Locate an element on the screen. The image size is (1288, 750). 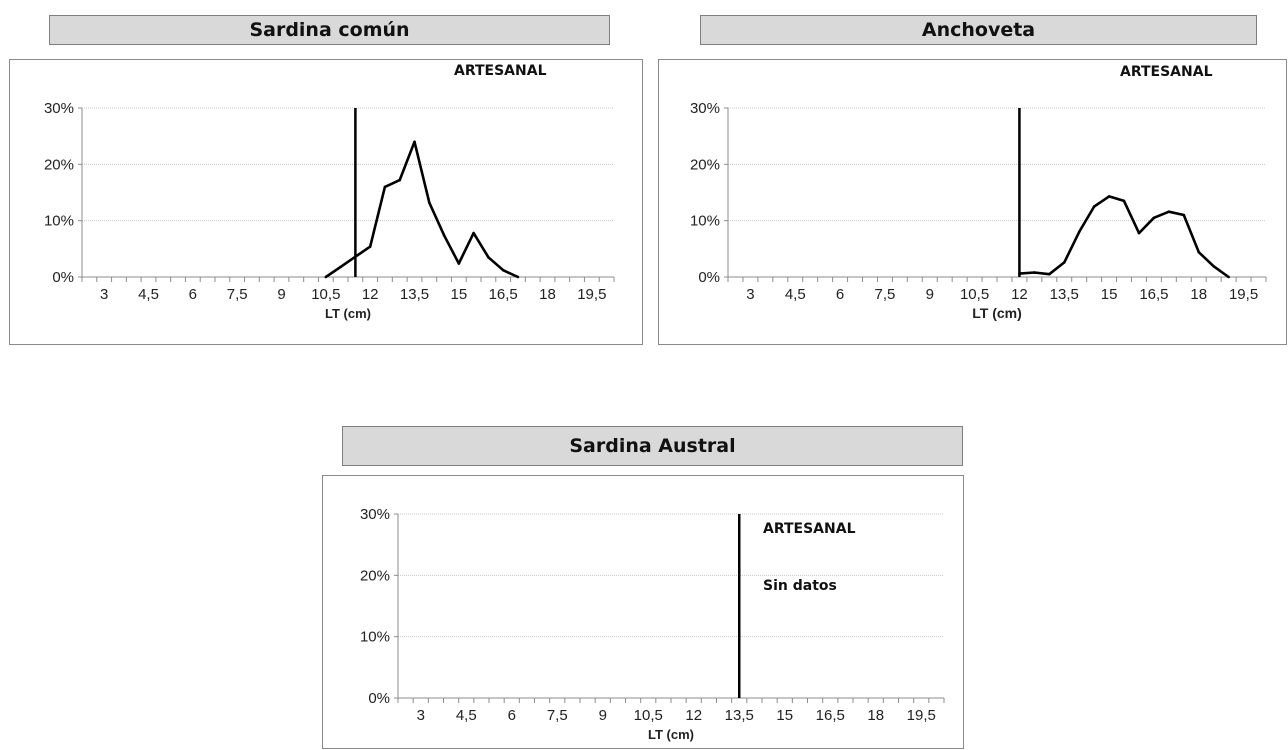
chart-title: Sardina Austral is located at coordinates (652, 446).